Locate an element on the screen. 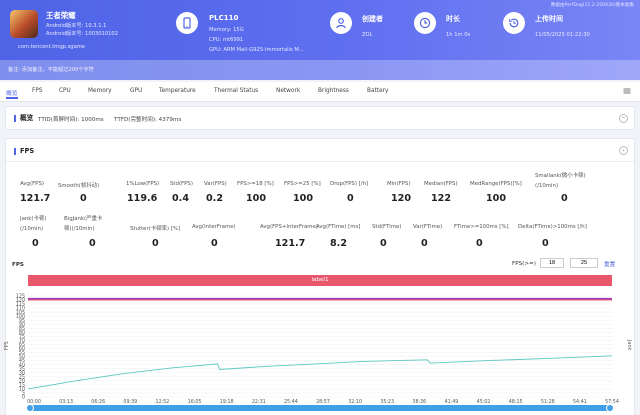 This screenshot has height=415, width=640. stat-label: Median(FPS) is located at coordinates (441, 184).